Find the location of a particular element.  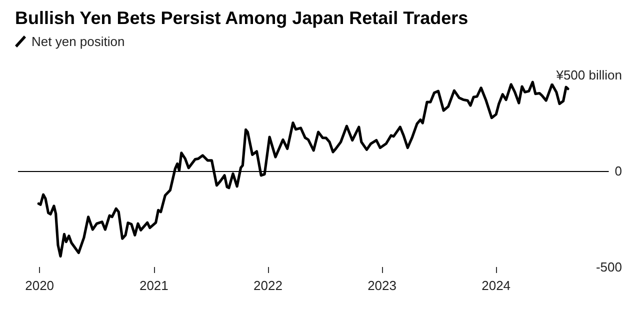

x-tick-label: 2021 is located at coordinates (153, 285).